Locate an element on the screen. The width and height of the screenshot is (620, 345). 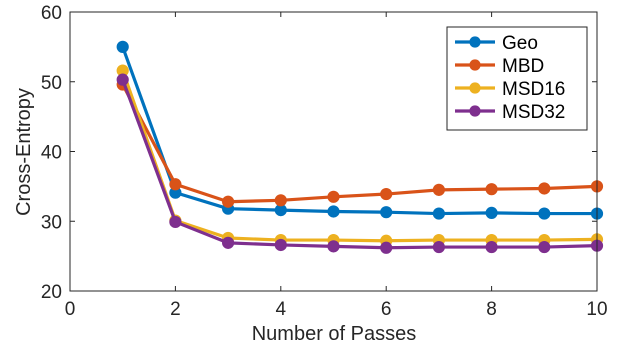
y-tick-label: 30 is located at coordinates (51, 222).